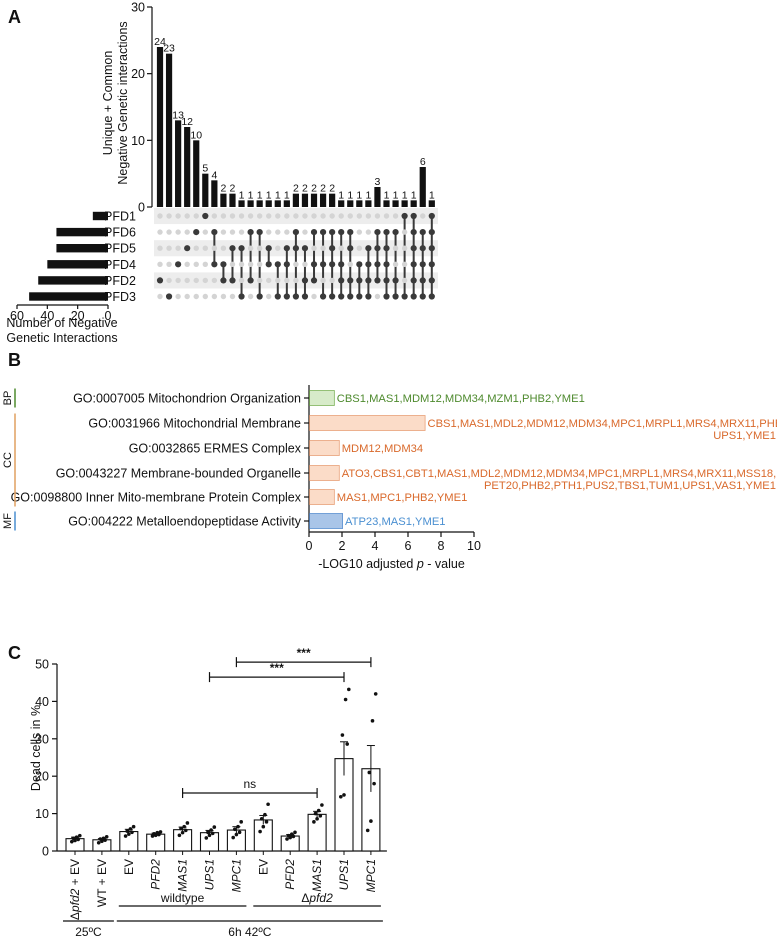 The image size is (777, 943). What do you see at coordinates (42, 665) in the screenshot?
I see `dead-cells-y-tick-label: 50` at bounding box center [42, 665].